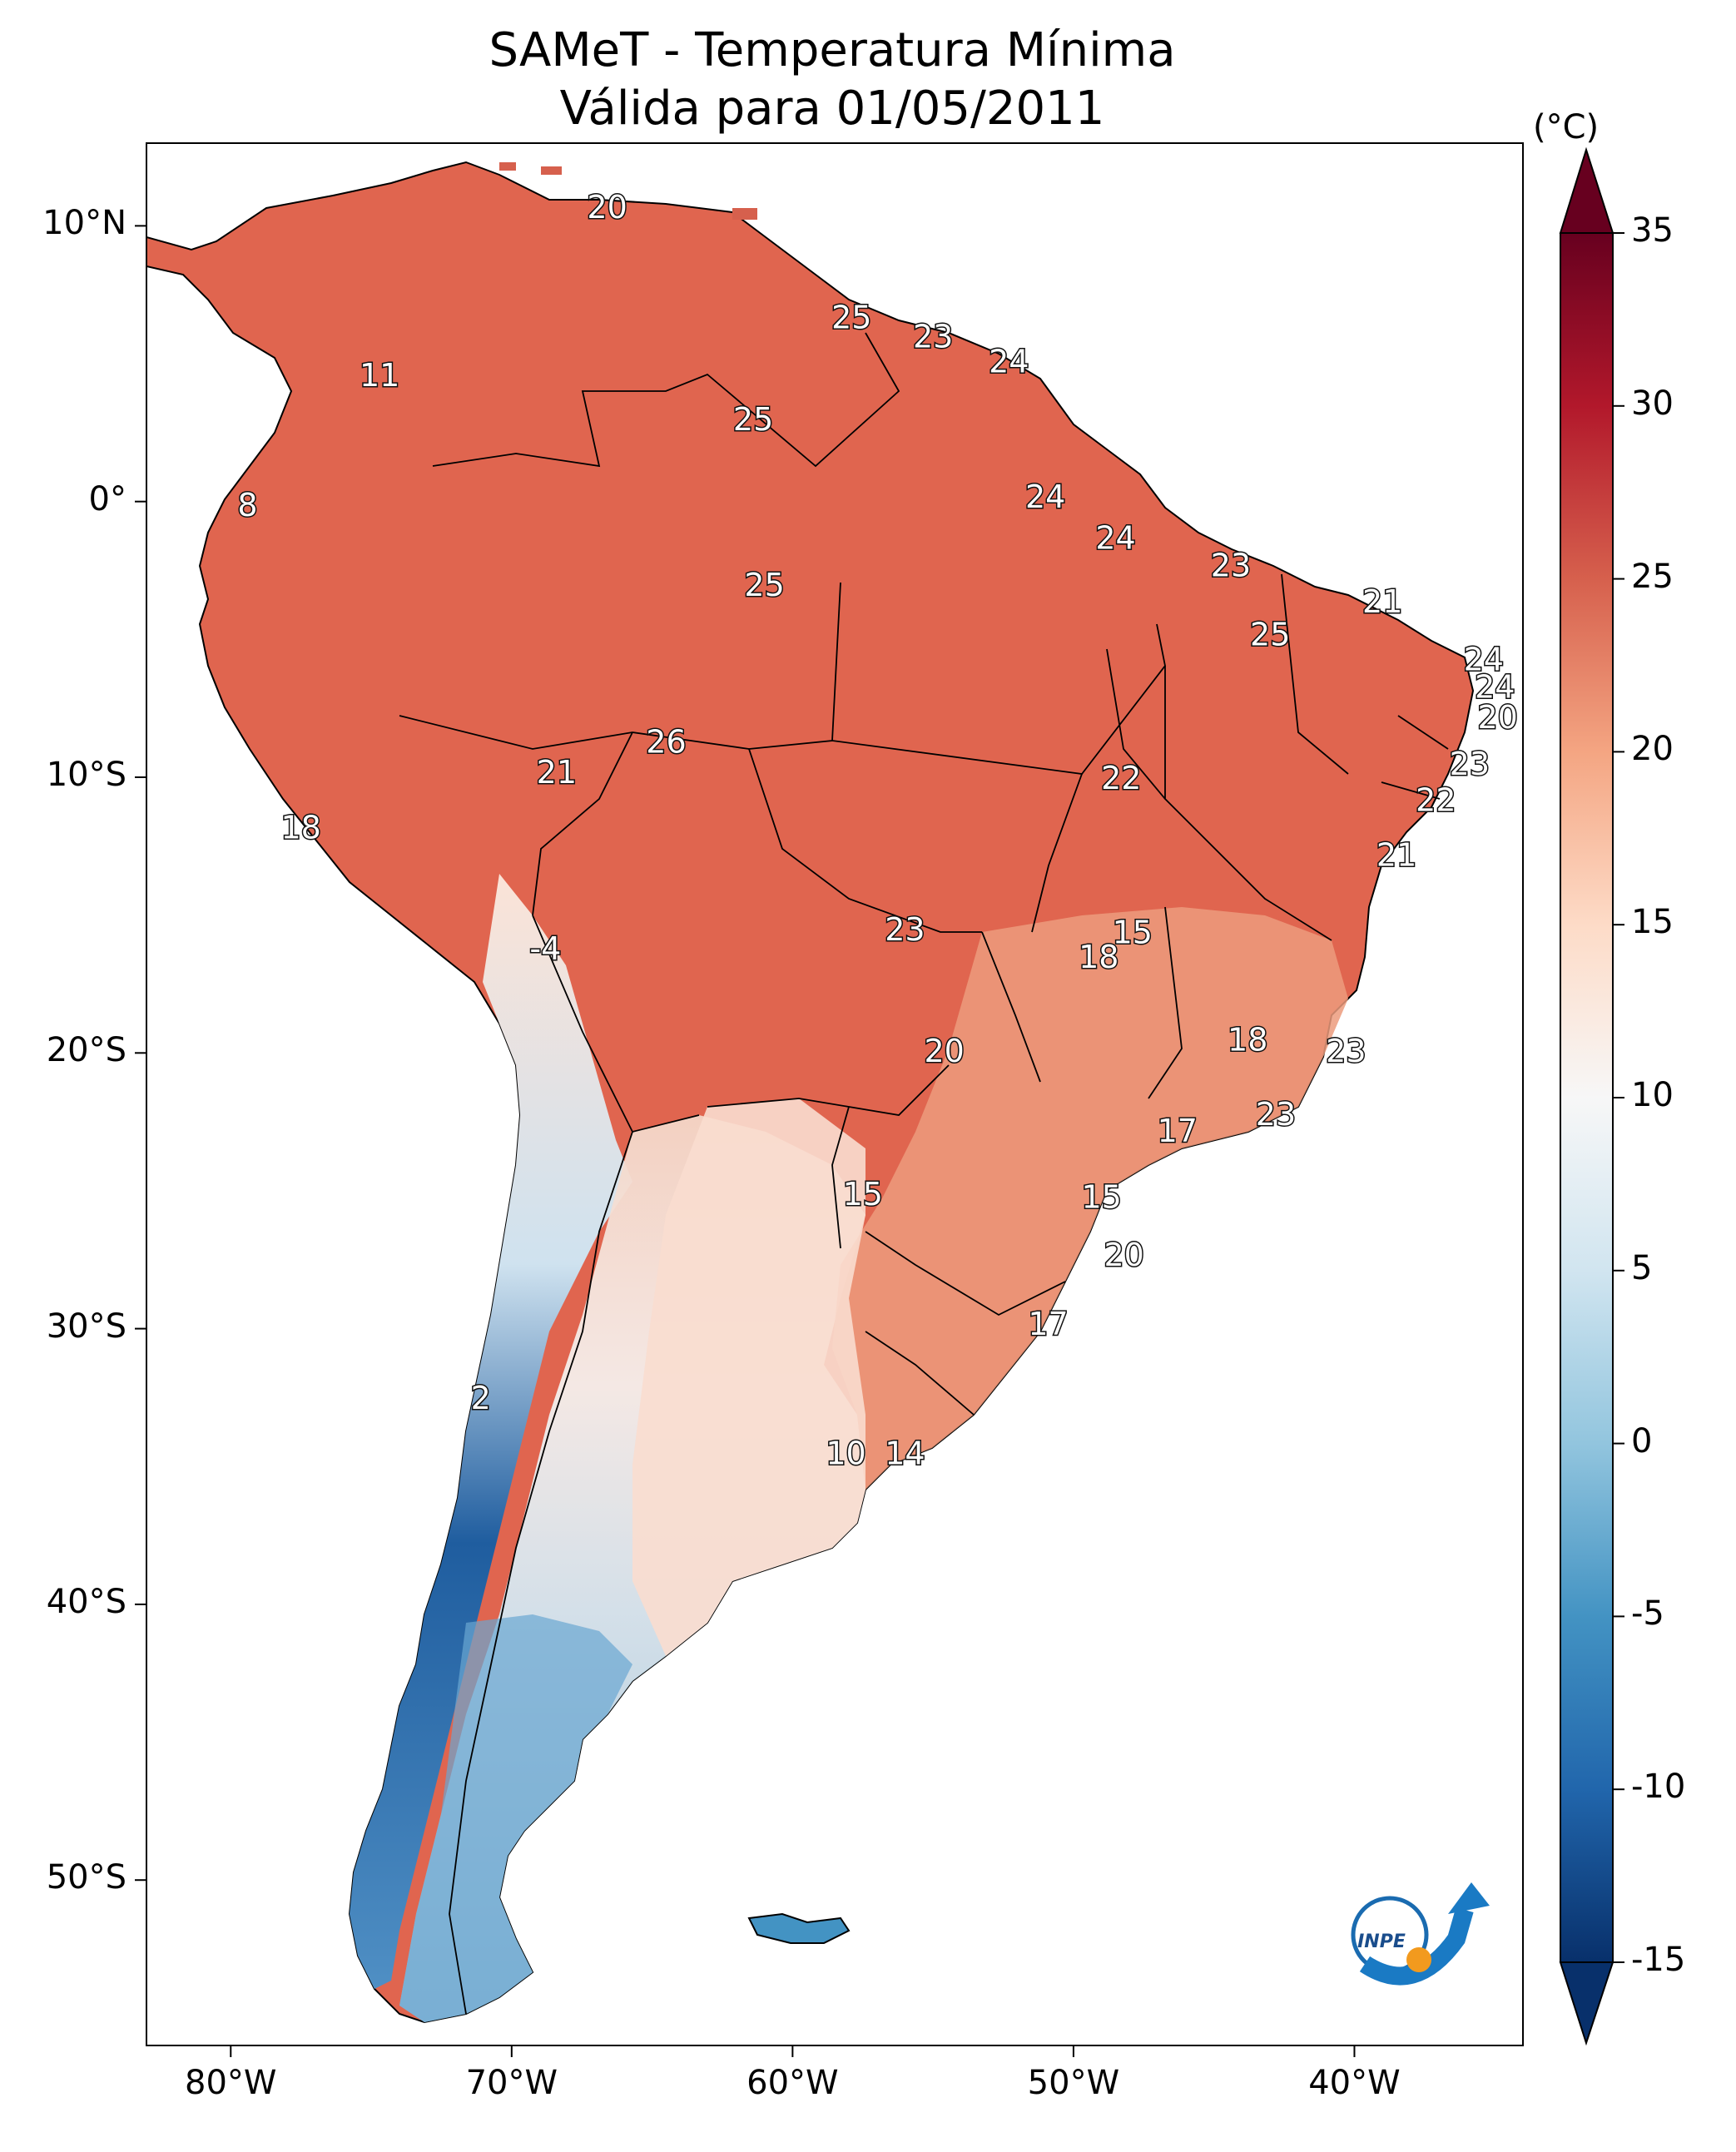  I want to click on temperature-label: 10, so click(846, 1453).